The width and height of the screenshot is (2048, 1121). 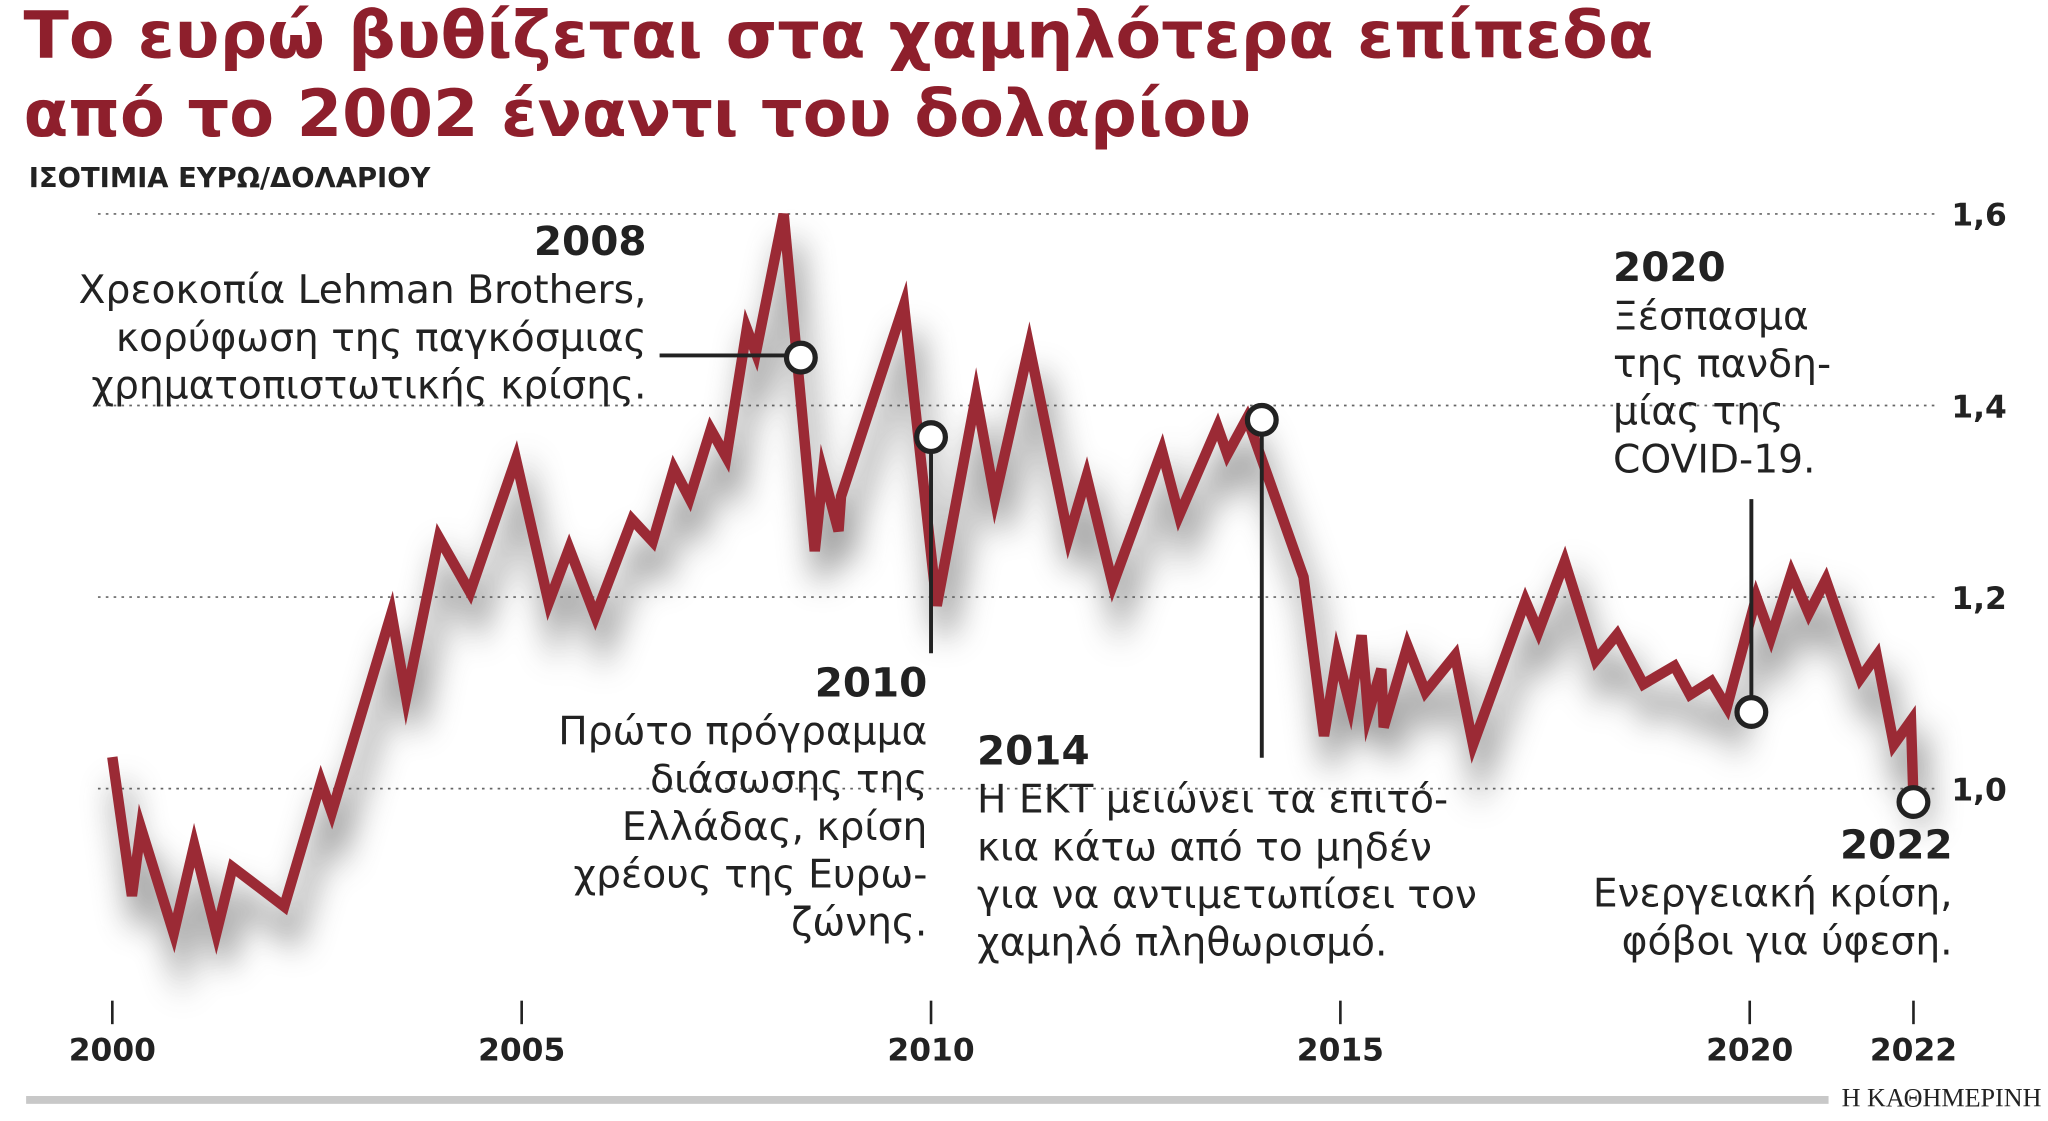 I want to click on y-tick-label: 1,0, so click(x=1979, y=790).